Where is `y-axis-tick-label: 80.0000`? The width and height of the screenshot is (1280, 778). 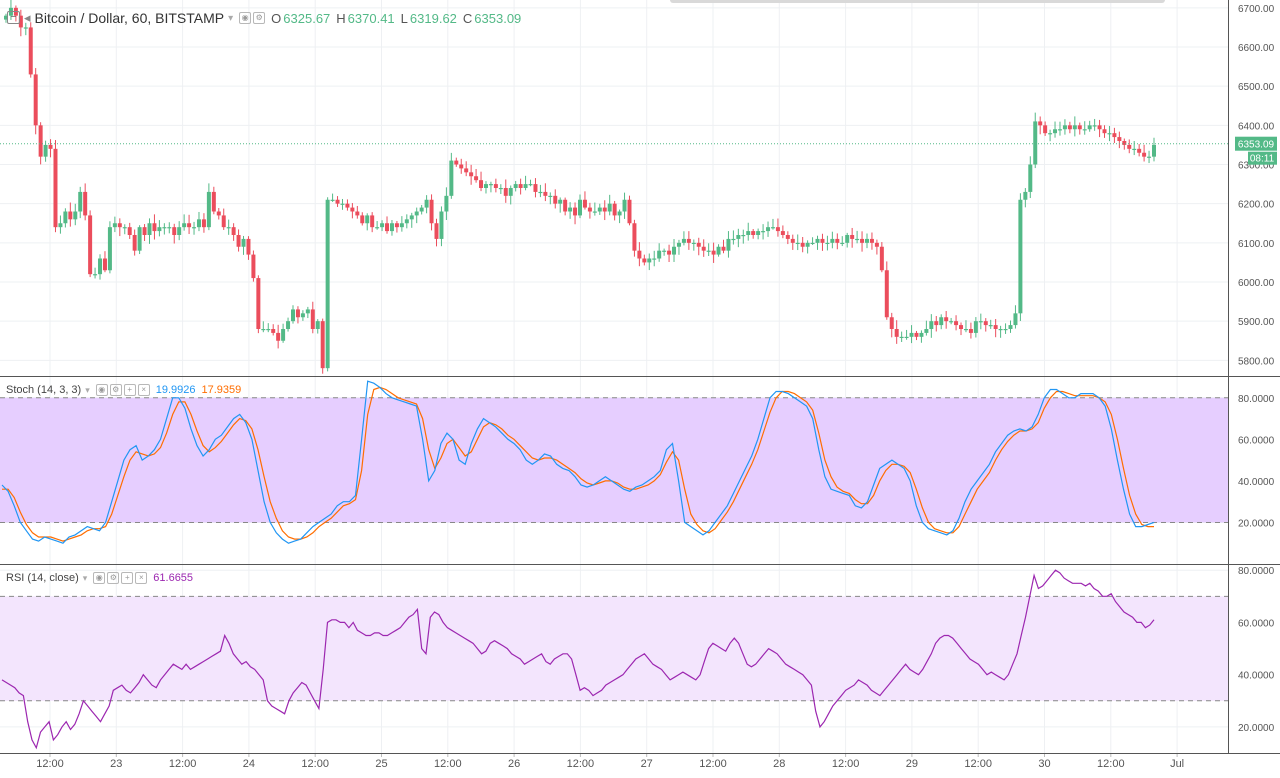 y-axis-tick-label: 80.0000 is located at coordinates (1256, 571).